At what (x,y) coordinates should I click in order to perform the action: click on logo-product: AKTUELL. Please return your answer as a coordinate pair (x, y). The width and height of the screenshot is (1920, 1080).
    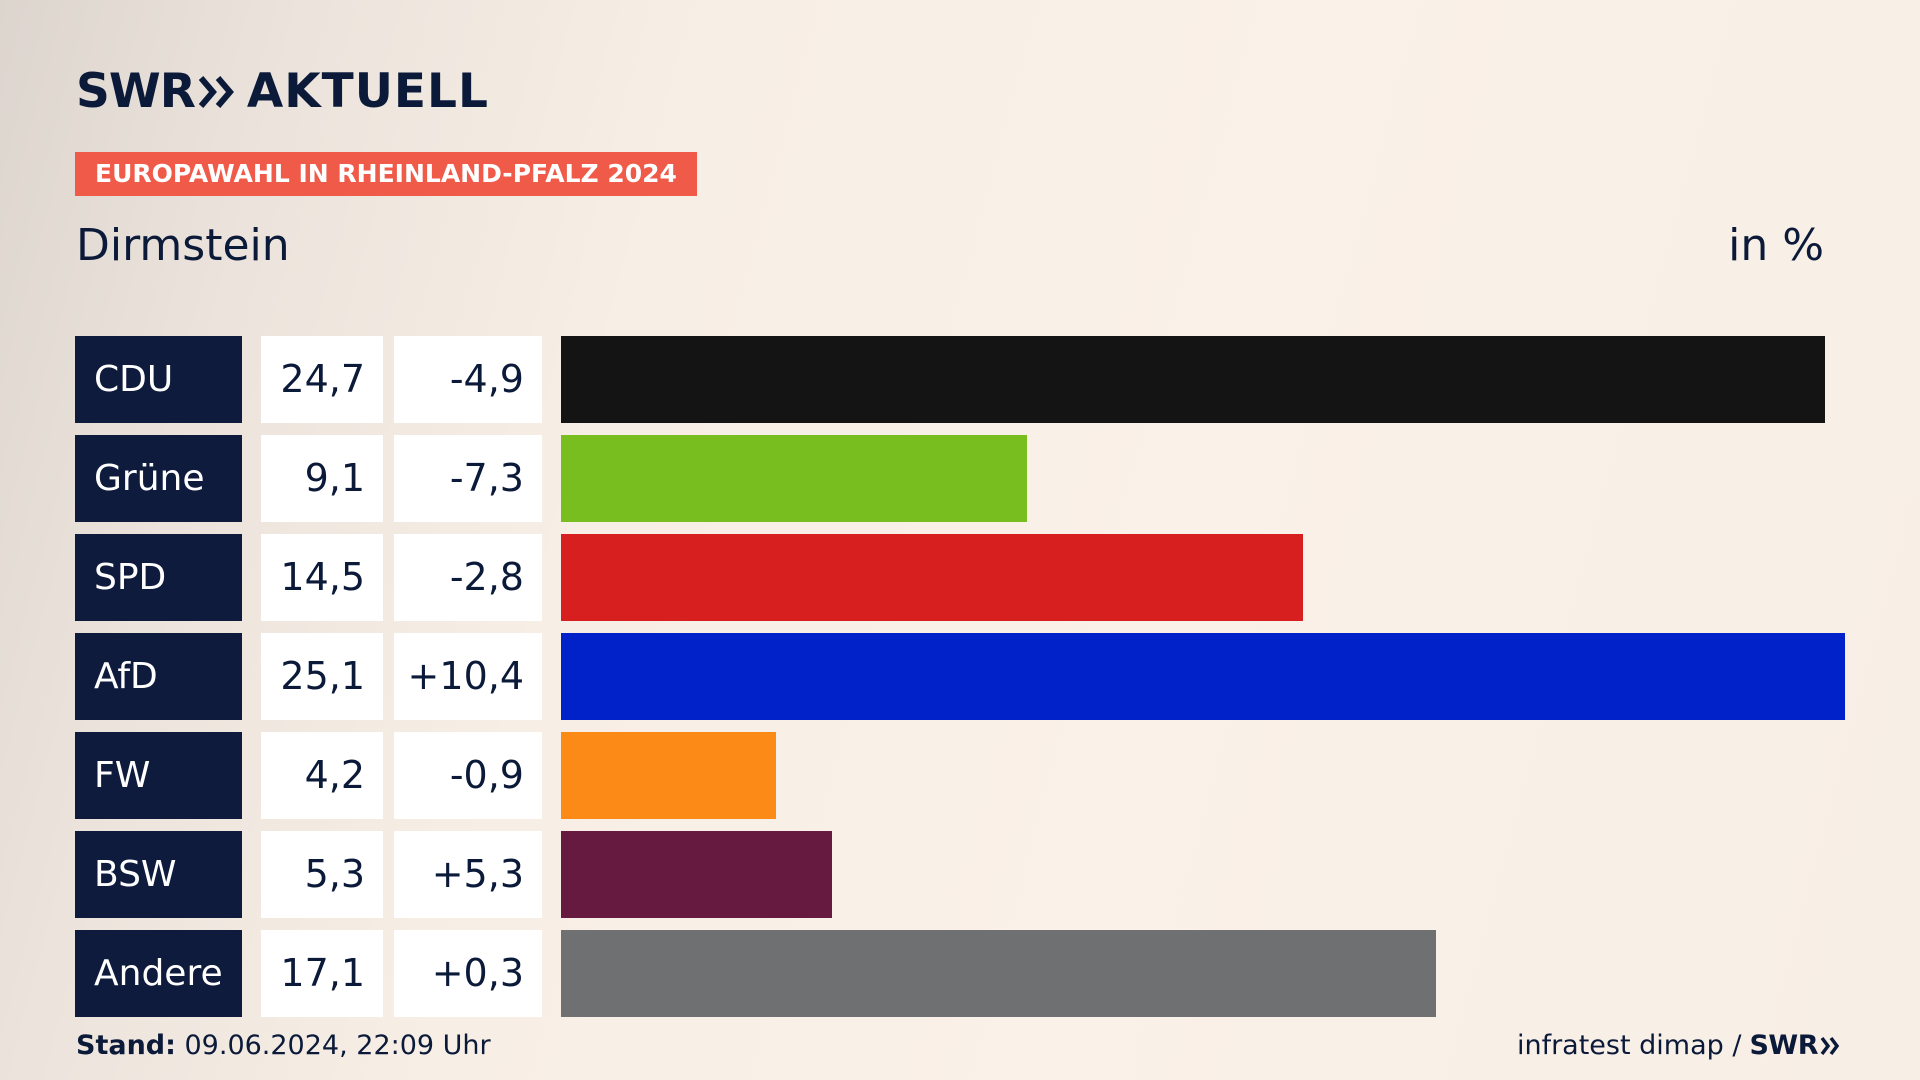
    Looking at the image, I should click on (367, 91).